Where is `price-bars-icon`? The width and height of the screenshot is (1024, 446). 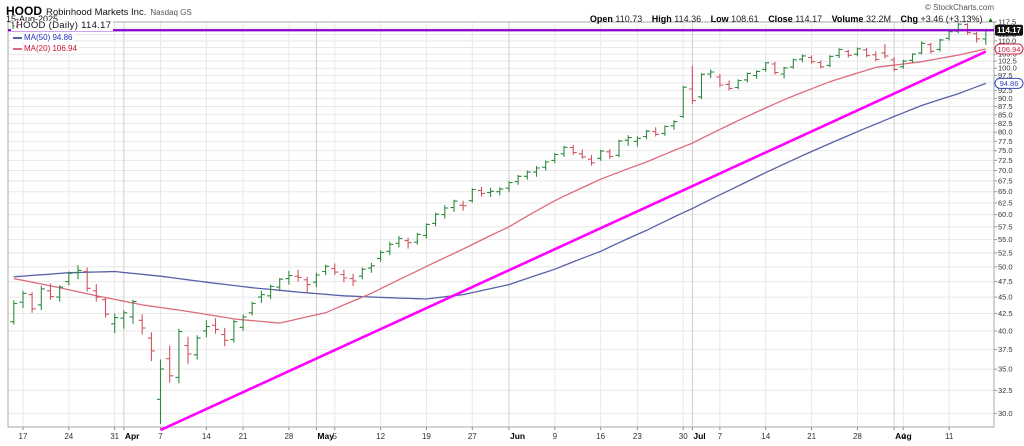 price-bars-icon is located at coordinates (15, 24).